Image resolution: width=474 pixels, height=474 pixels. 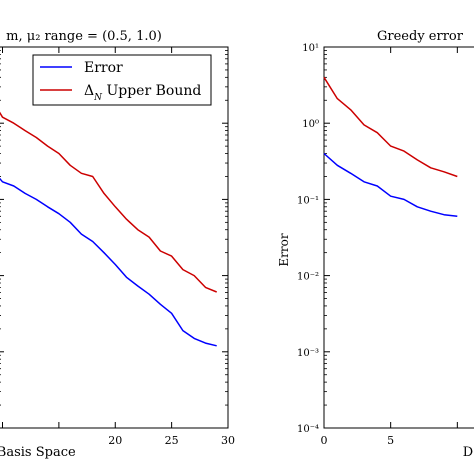 What do you see at coordinates (310, 48) in the screenshot?
I see `y-tick-label: 10¹` at bounding box center [310, 48].